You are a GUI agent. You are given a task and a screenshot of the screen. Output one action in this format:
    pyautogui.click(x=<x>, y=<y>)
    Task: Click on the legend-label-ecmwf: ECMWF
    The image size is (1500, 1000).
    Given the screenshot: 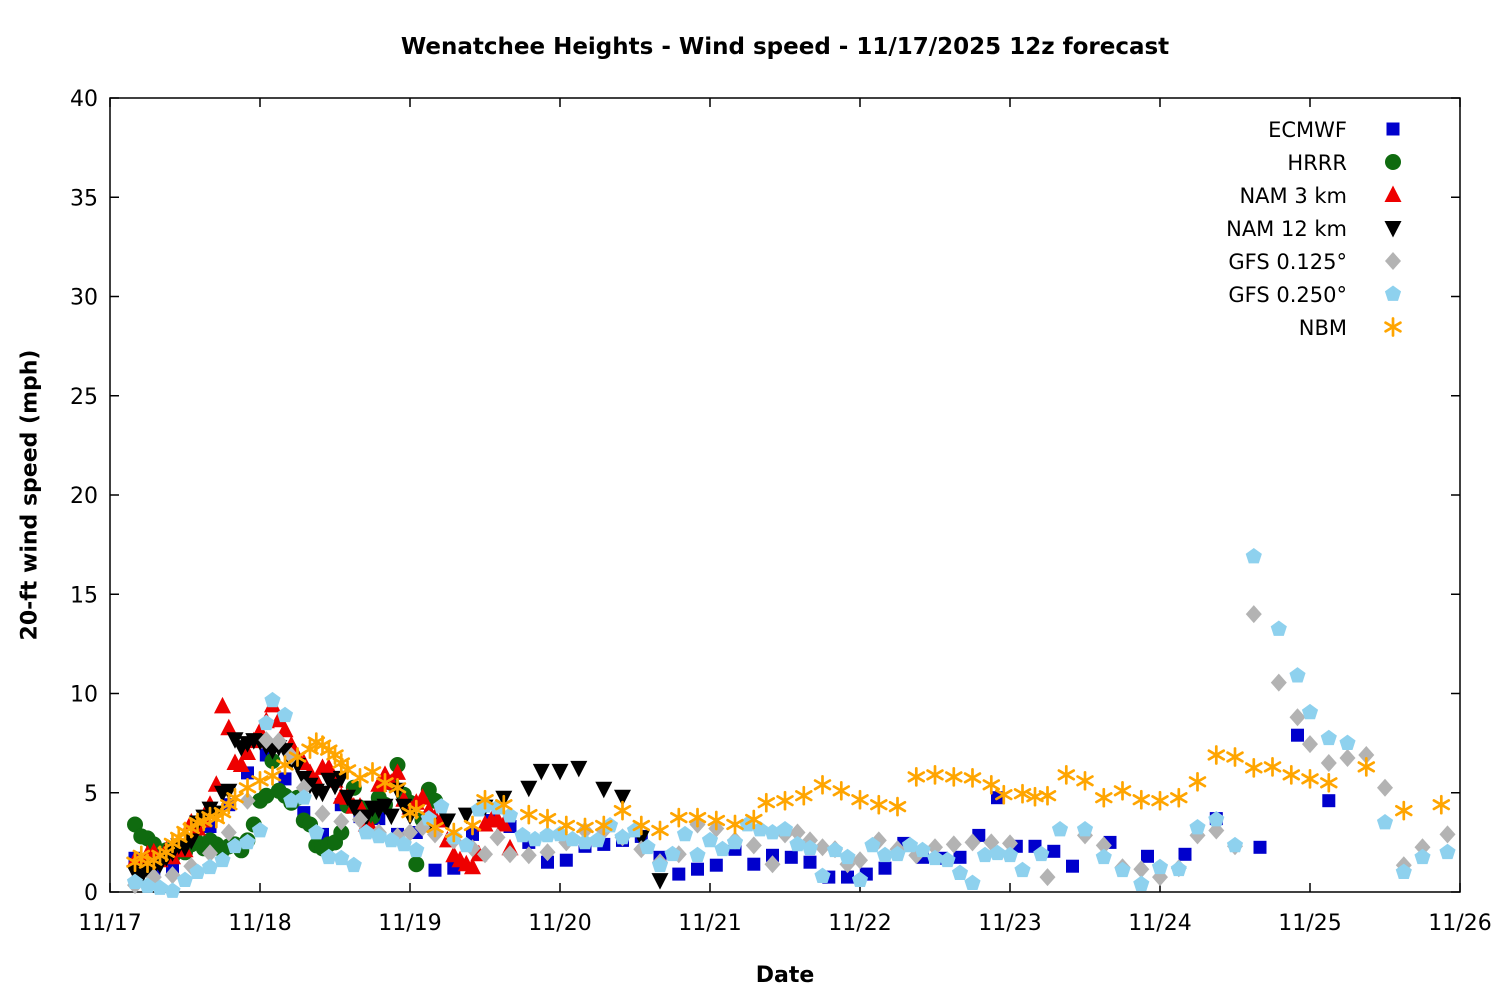 What is the action you would take?
    pyautogui.click(x=1307, y=130)
    